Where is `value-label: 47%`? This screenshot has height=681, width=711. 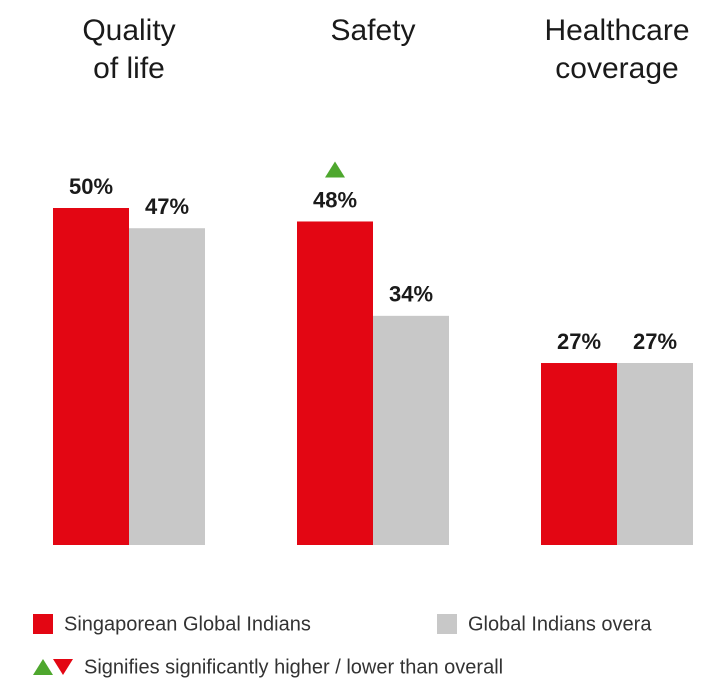 value-label: 47% is located at coordinates (167, 206).